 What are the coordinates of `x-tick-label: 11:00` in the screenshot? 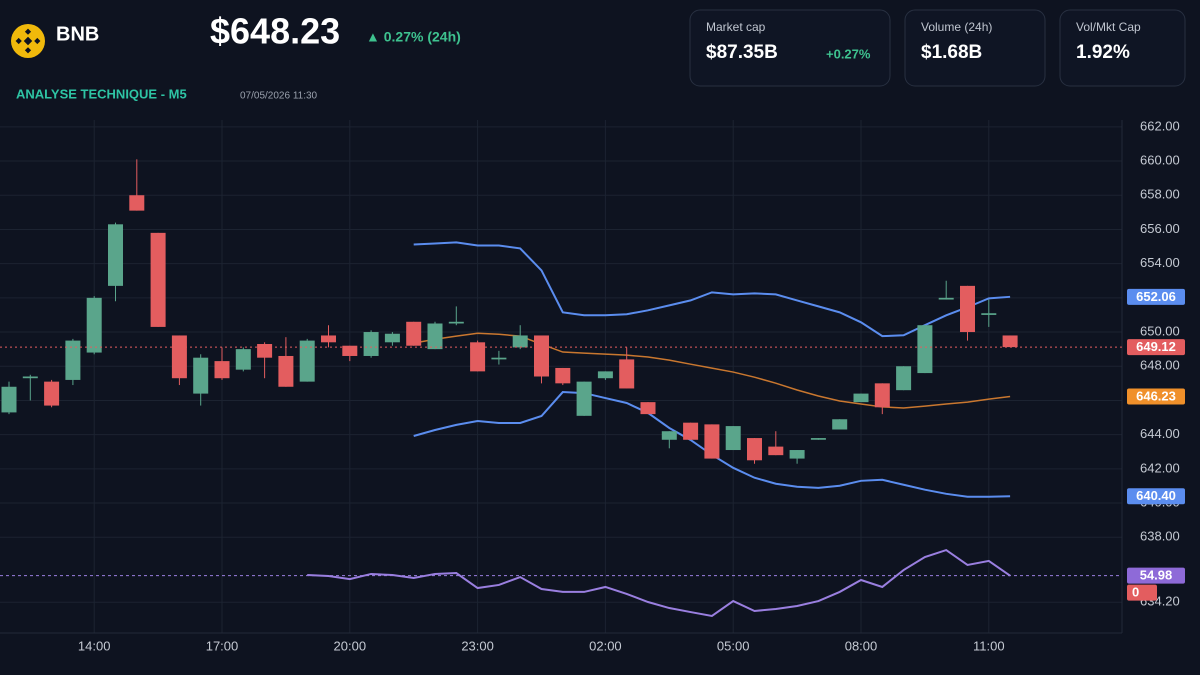 It's located at (989, 645).